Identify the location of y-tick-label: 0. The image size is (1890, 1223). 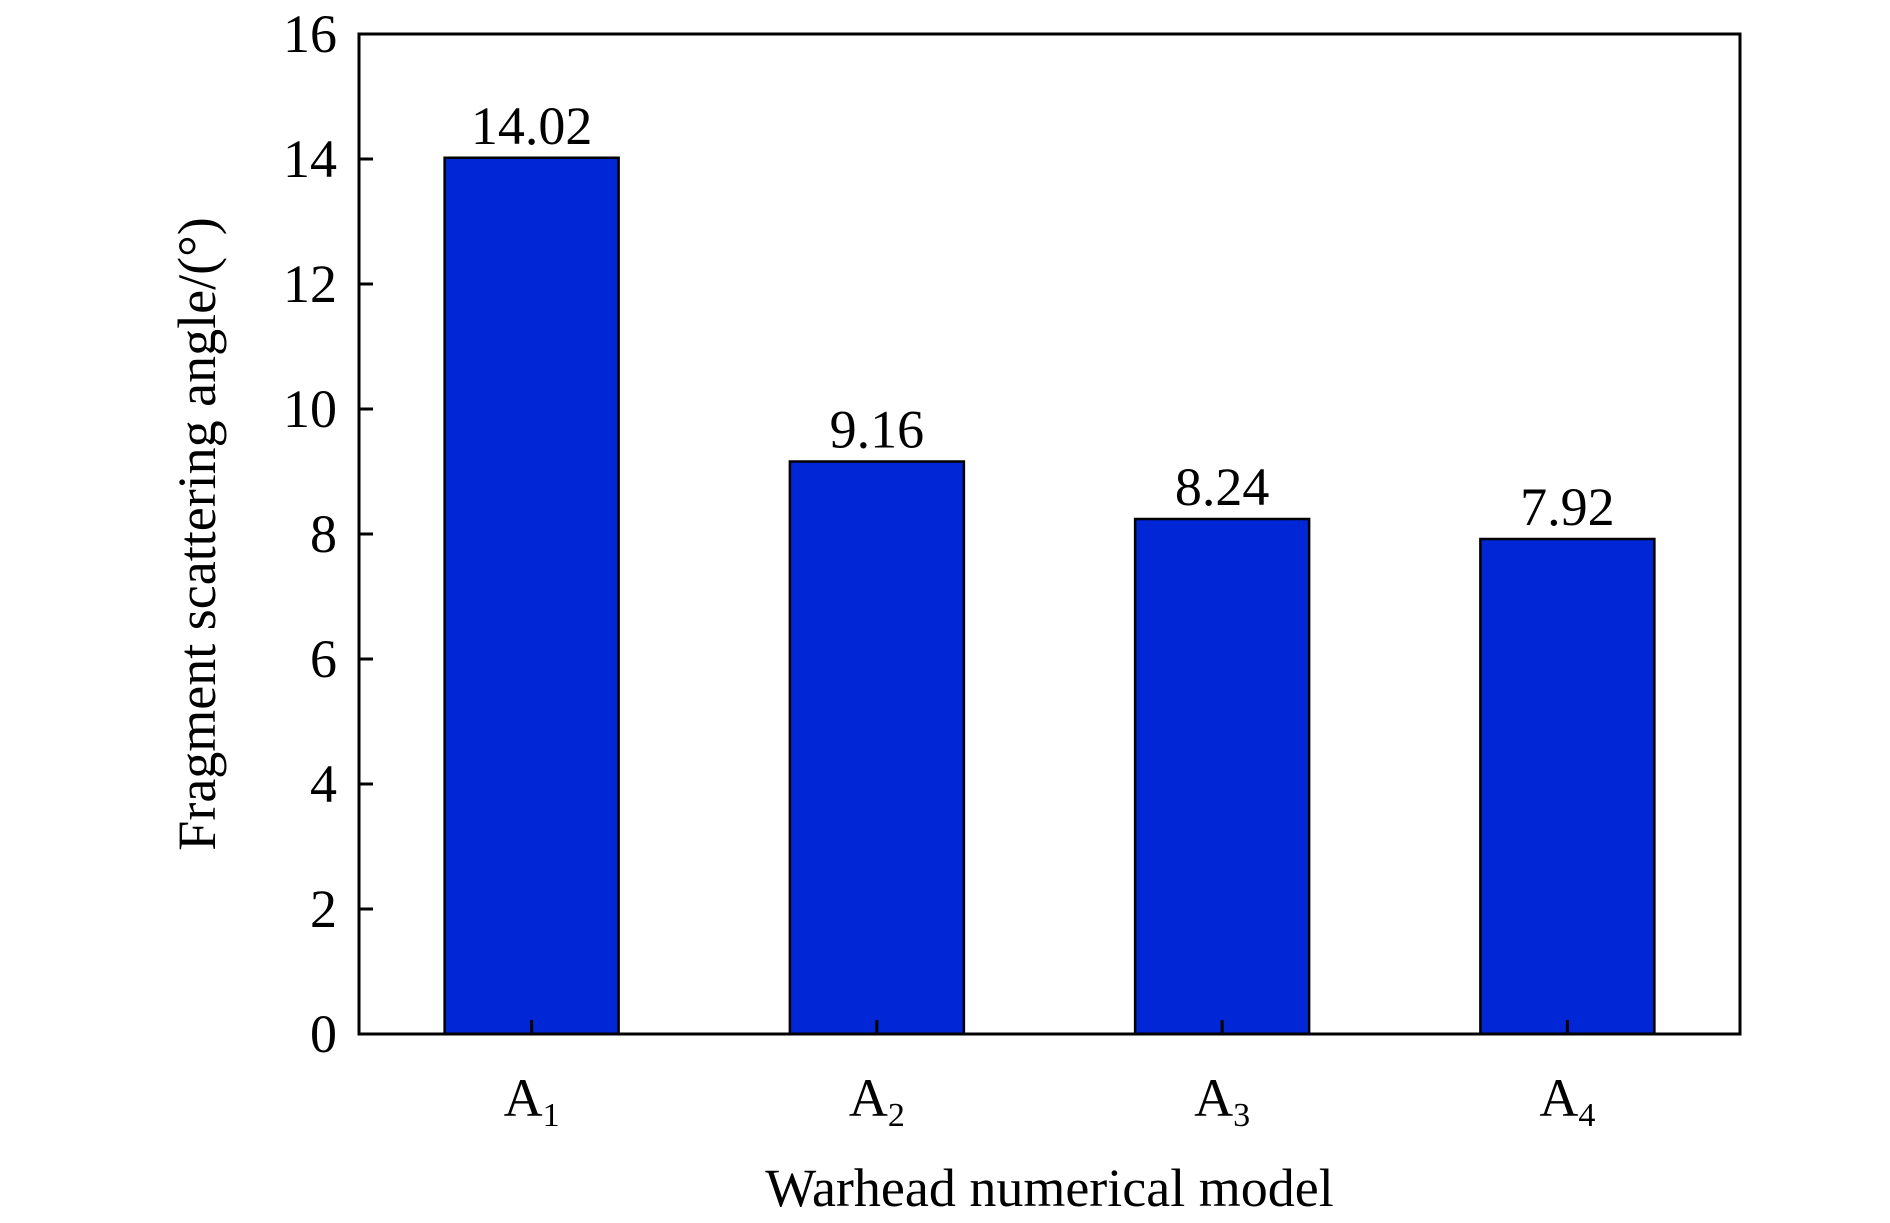
(323, 1034).